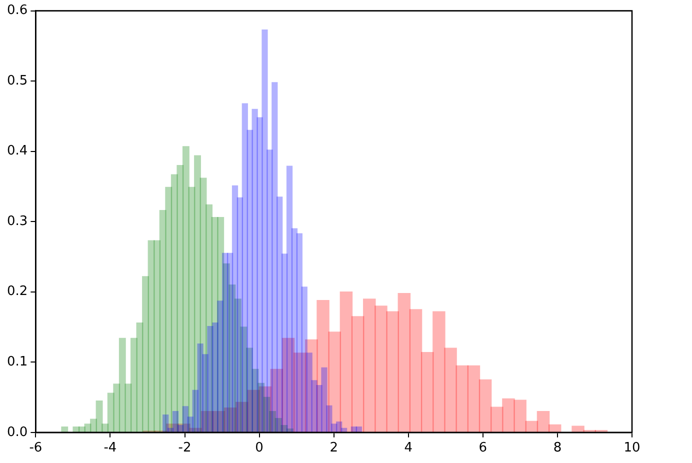 This screenshot has width=692, height=463. What do you see at coordinates (632, 448) in the screenshot?
I see `x-tick-label: 10` at bounding box center [632, 448].